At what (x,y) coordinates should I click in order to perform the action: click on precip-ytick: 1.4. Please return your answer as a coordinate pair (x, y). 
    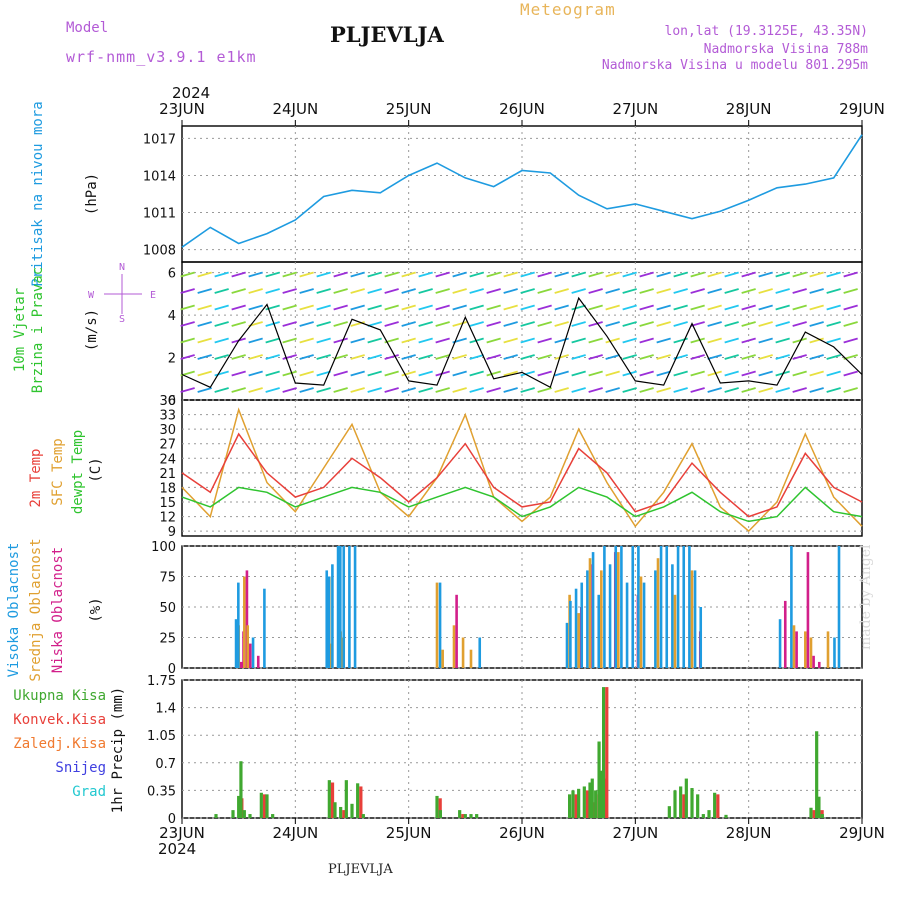
    Looking at the image, I should click on (165, 709).